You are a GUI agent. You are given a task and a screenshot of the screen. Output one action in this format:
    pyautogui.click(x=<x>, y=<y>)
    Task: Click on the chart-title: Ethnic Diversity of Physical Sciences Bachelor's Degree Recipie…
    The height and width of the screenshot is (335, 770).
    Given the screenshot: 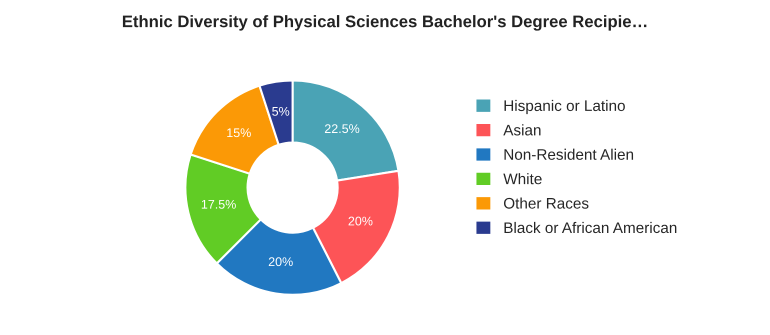 What is the action you would take?
    pyautogui.click(x=384, y=23)
    